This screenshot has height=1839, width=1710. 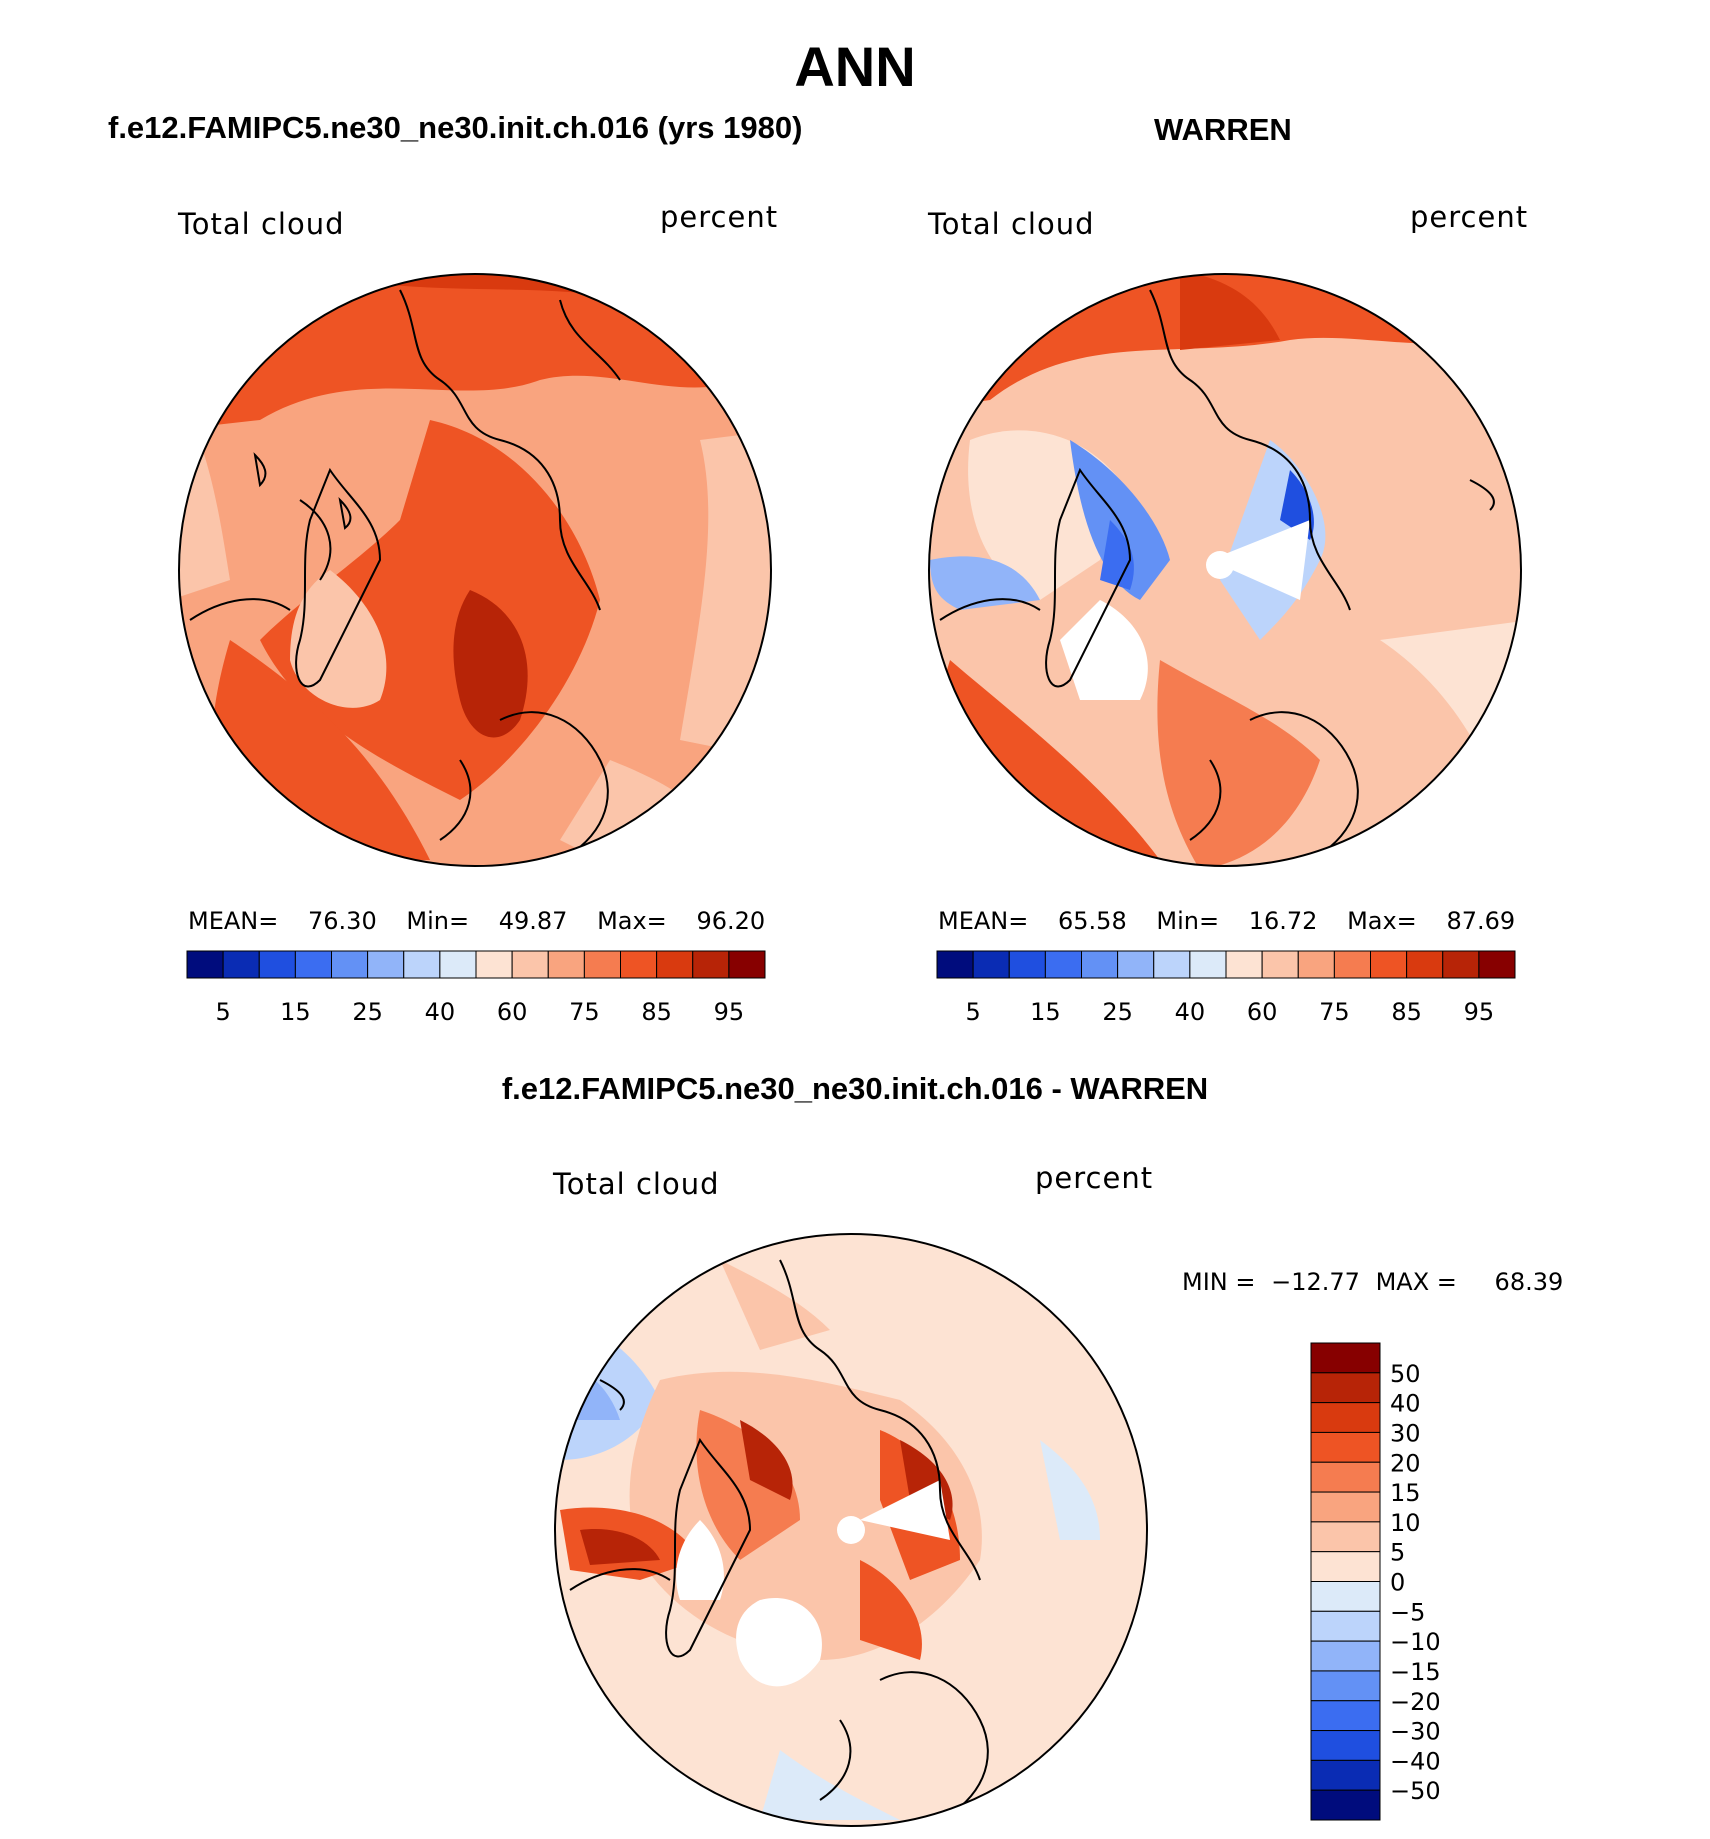 What do you see at coordinates (1415, 1702) in the screenshot?
I see `colorbar-tick-label: −20` at bounding box center [1415, 1702].